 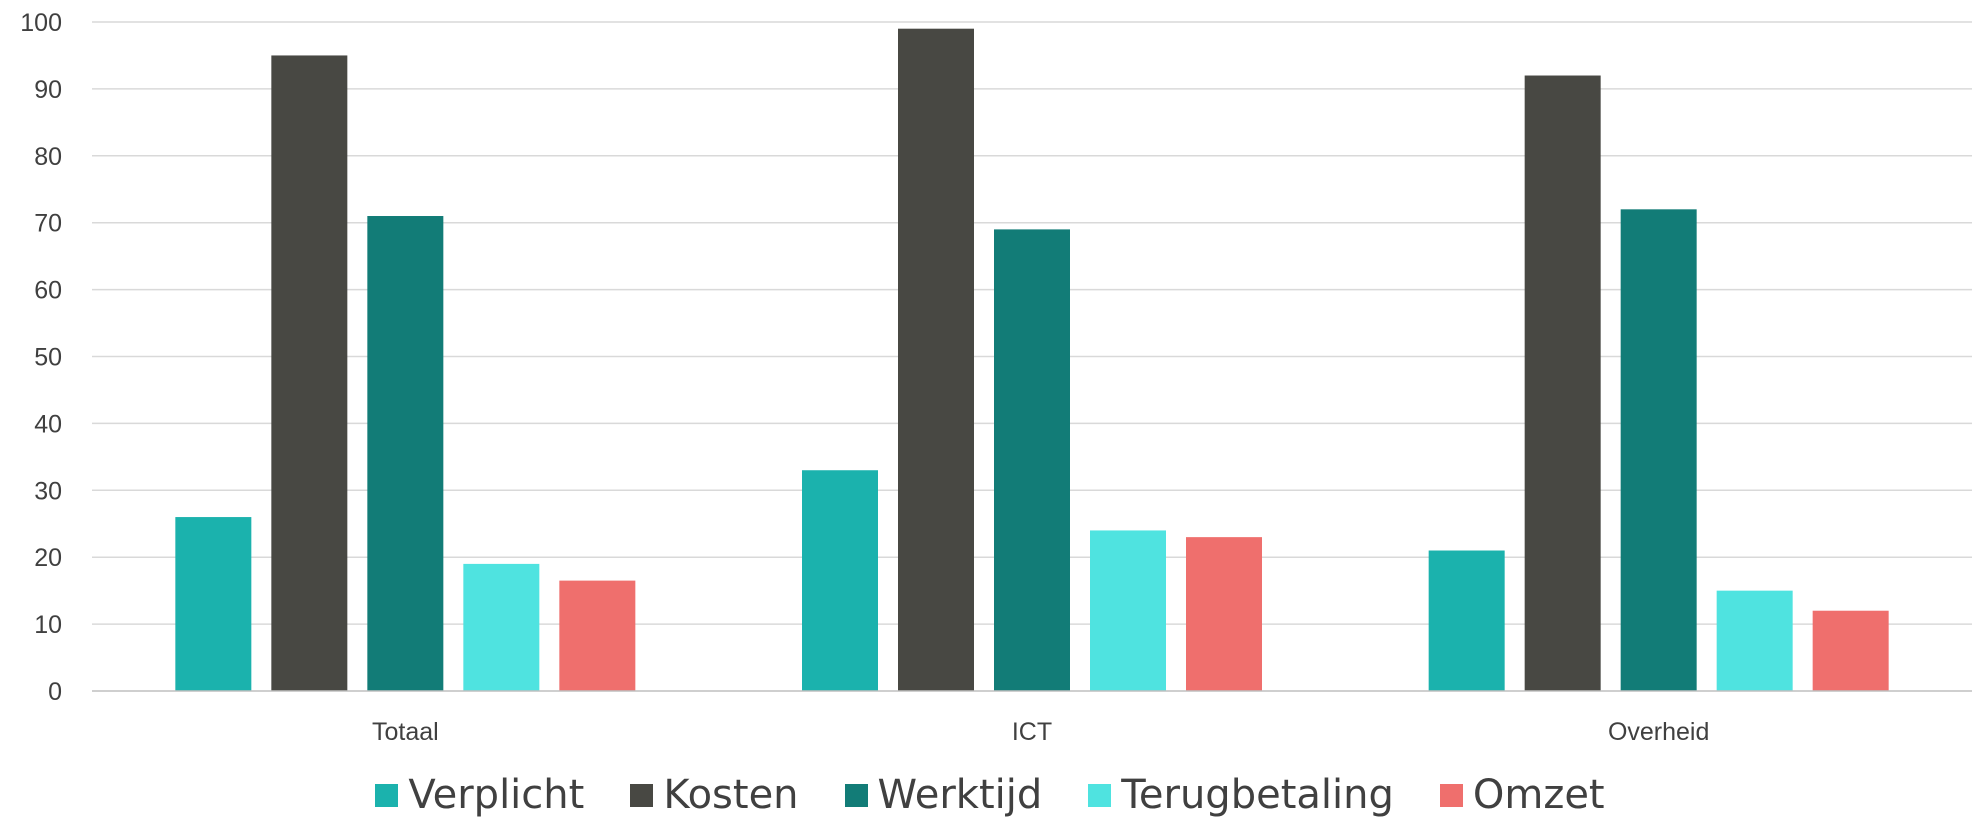 I want to click on y-tick-label: 100, so click(x=41, y=23).